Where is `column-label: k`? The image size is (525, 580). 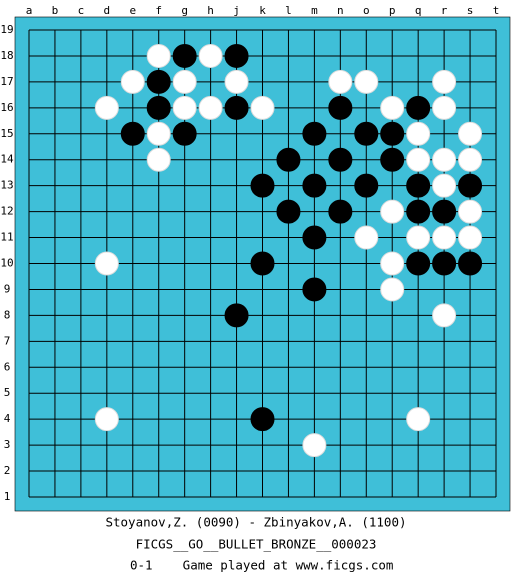 column-label: k is located at coordinates (262, 10).